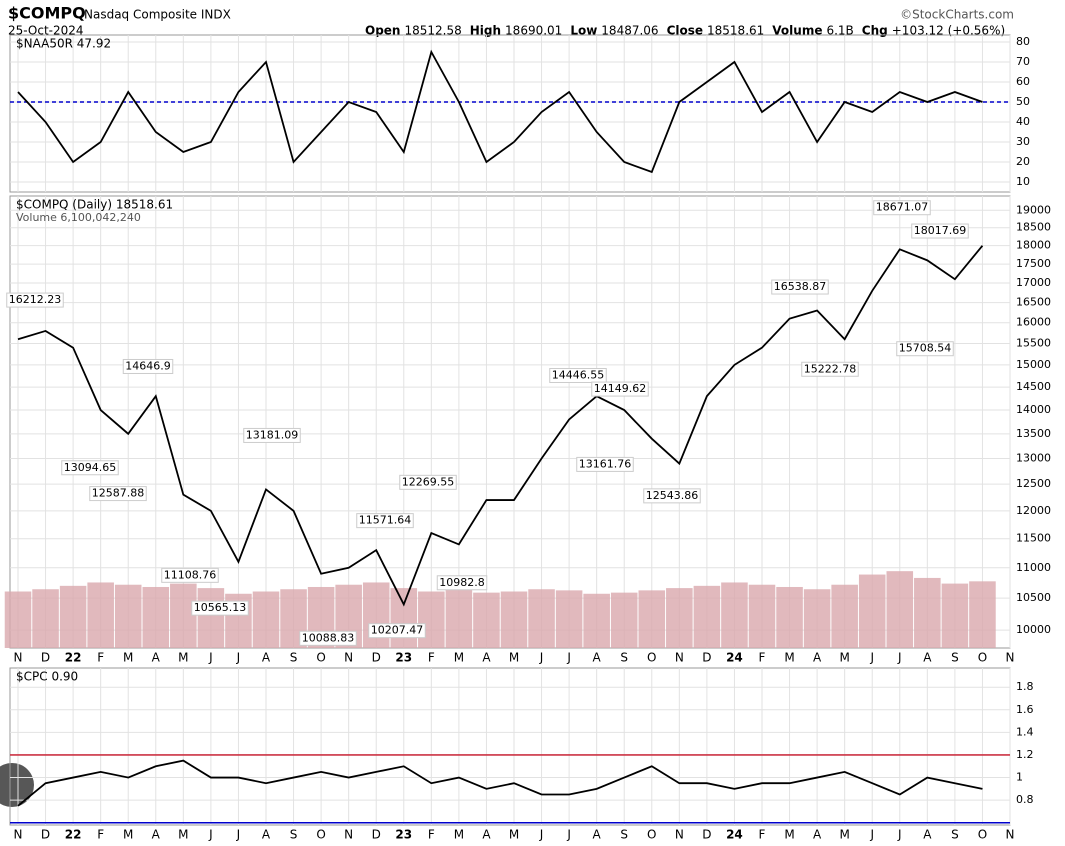 Image resolution: width=1065 pixels, height=846 pixels. Describe the element at coordinates (1033, 364) in the screenshot. I see `y-tick-label: 15000` at that location.